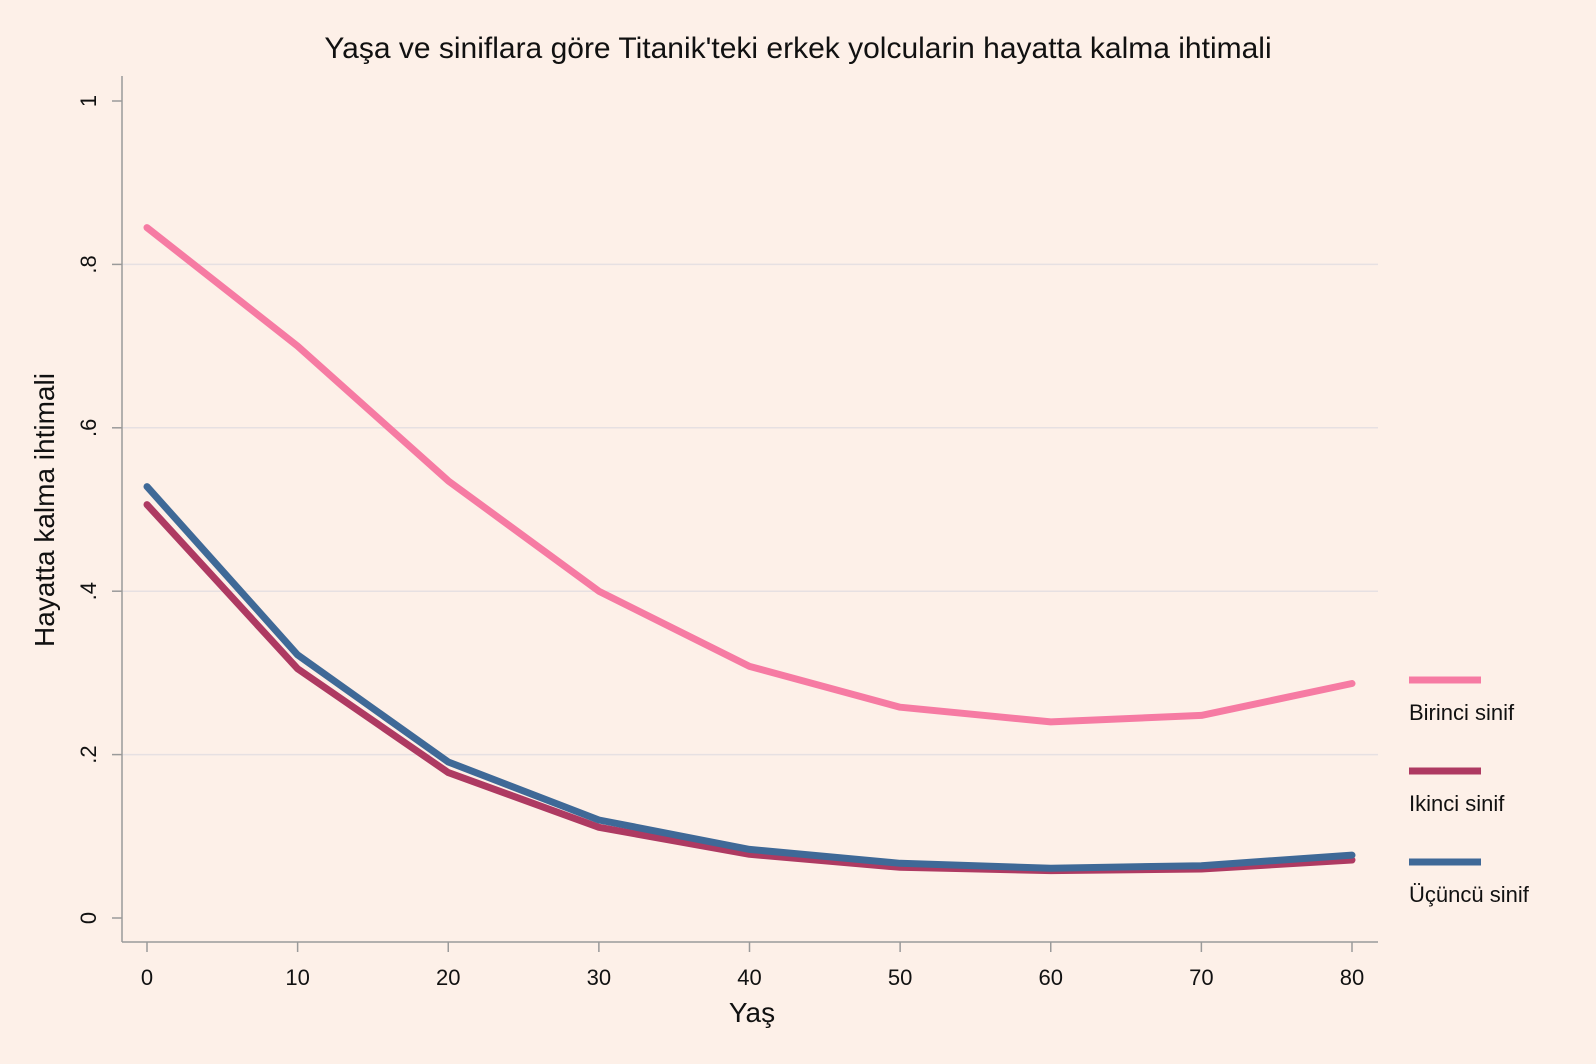 The width and height of the screenshot is (1596, 1064). Describe the element at coordinates (88, 101) in the screenshot. I see `y-tick-label: 1` at that location.